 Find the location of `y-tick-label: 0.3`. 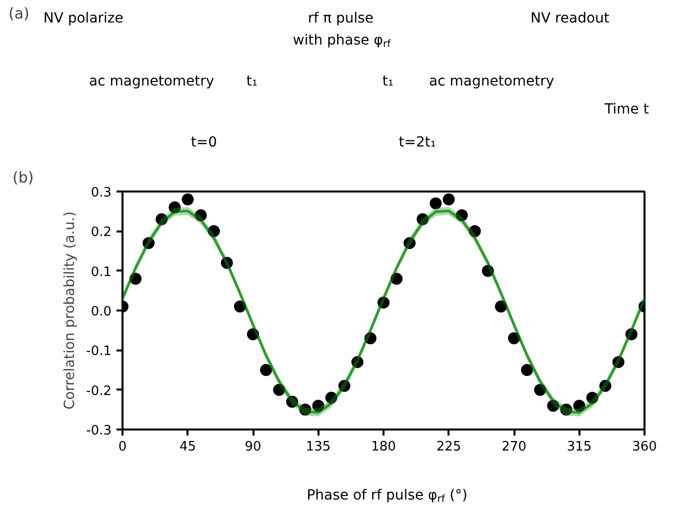

y-tick-label: 0.3 is located at coordinates (101, 193).